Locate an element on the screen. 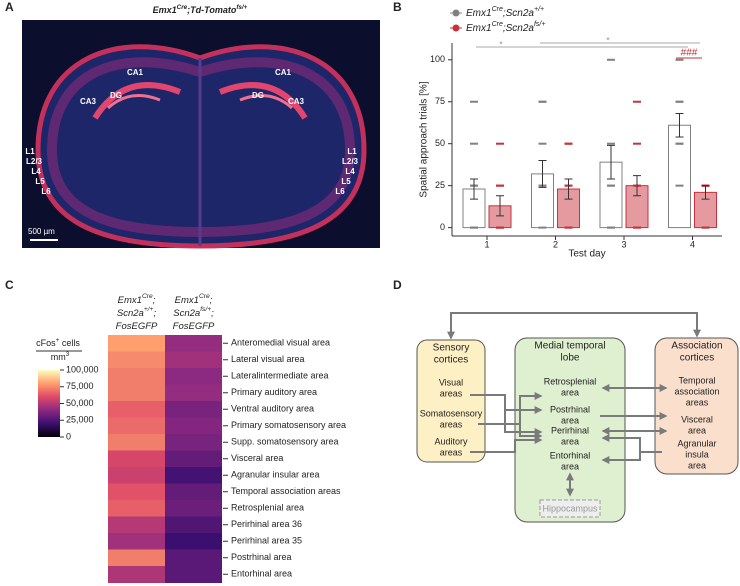  significance-label: ### is located at coordinates (689, 53).